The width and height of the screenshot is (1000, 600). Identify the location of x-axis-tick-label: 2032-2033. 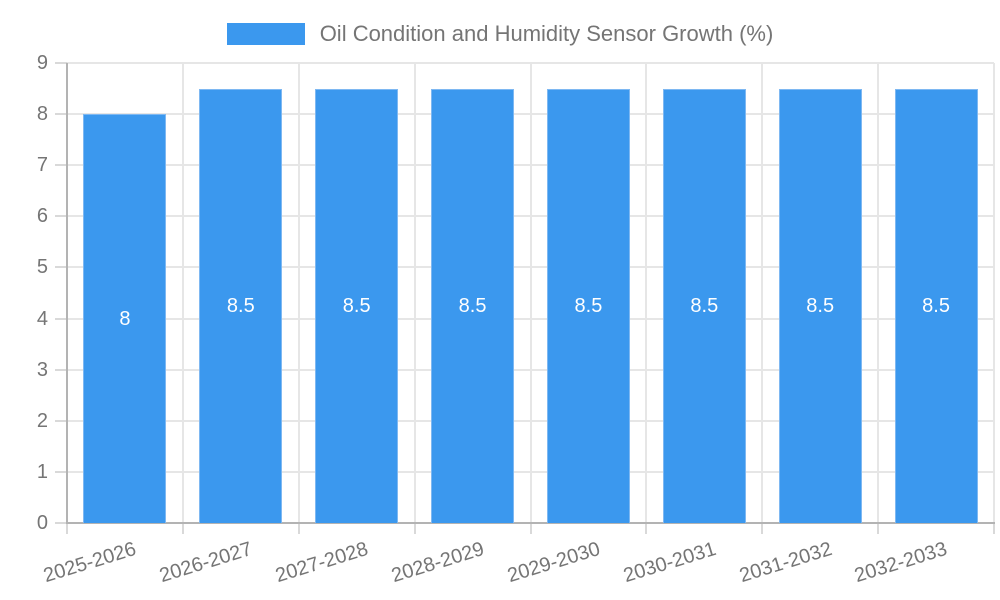
(901, 563).